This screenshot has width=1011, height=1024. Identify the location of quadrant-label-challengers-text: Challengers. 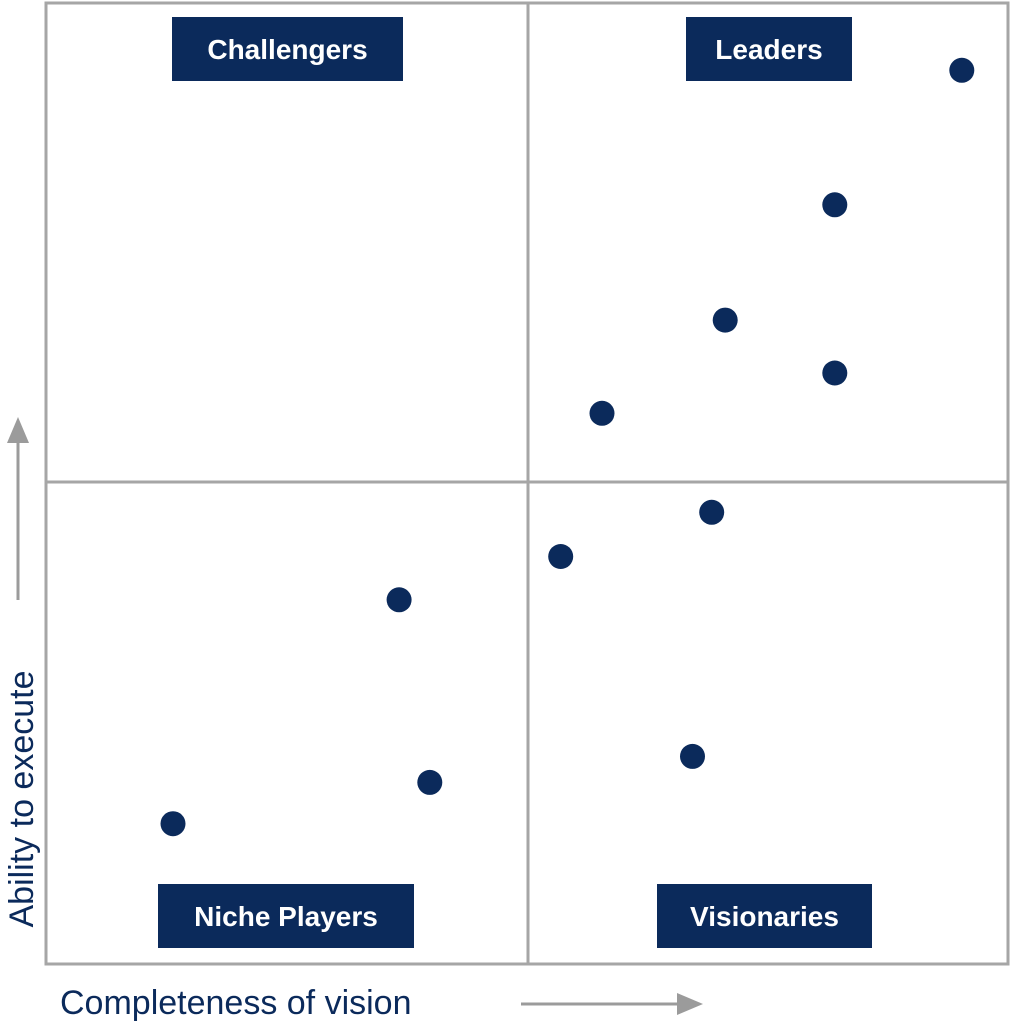
(287, 49).